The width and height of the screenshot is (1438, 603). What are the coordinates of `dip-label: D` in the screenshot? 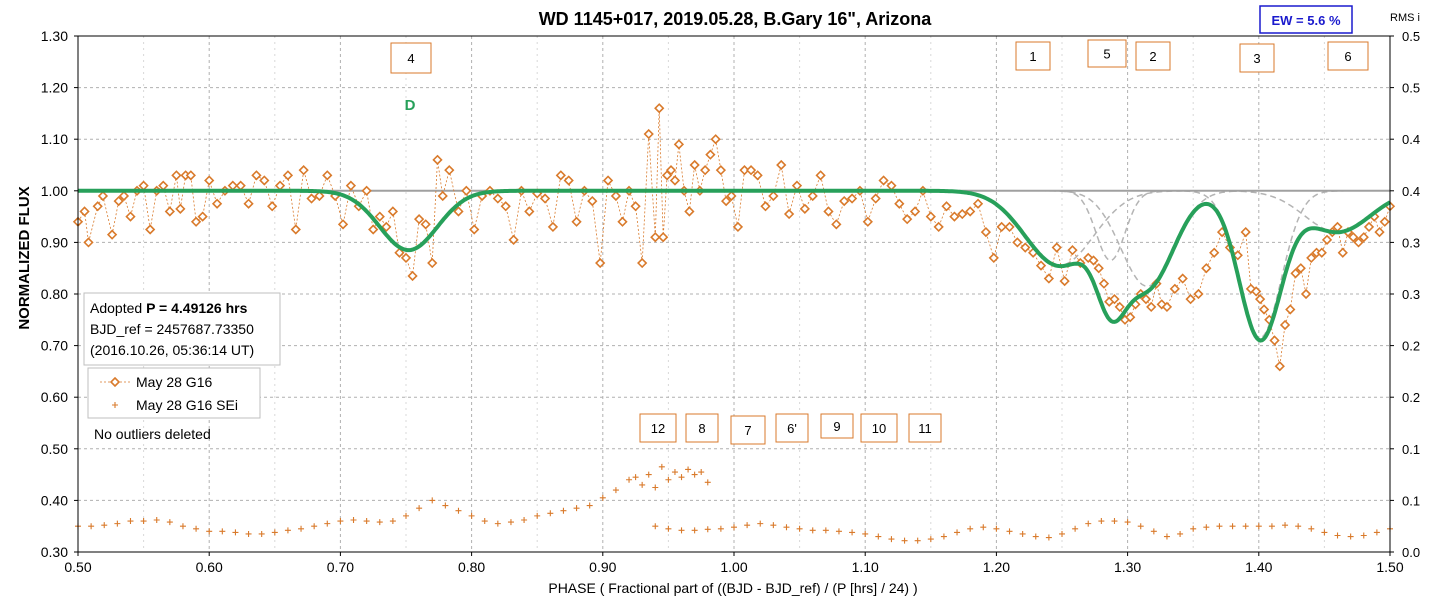 It's located at (410, 105).